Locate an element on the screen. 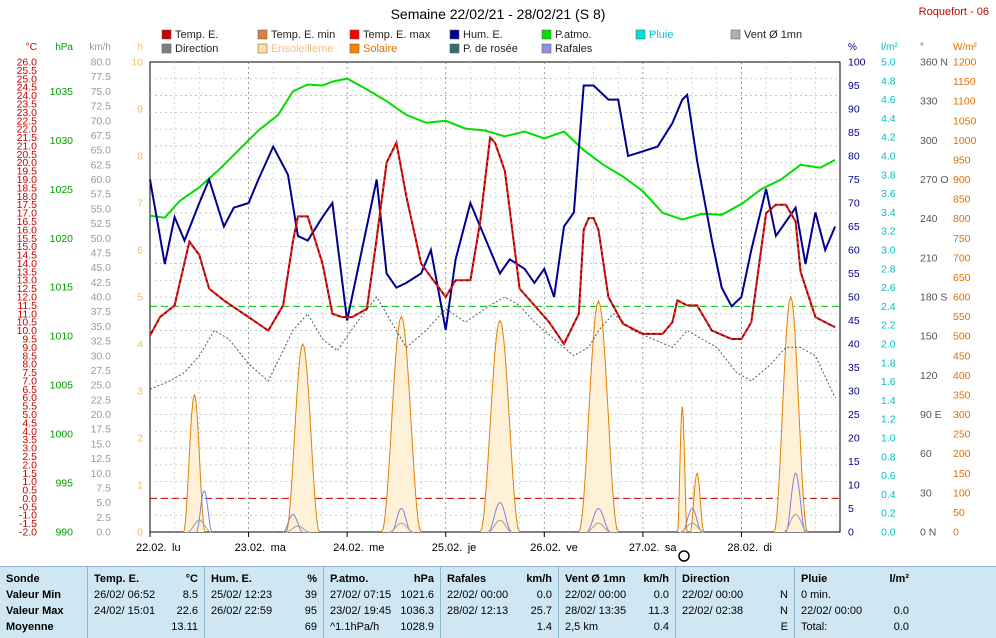 The image size is (996, 638). stats-patmo-min: 1021.6 is located at coordinates (417, 595).